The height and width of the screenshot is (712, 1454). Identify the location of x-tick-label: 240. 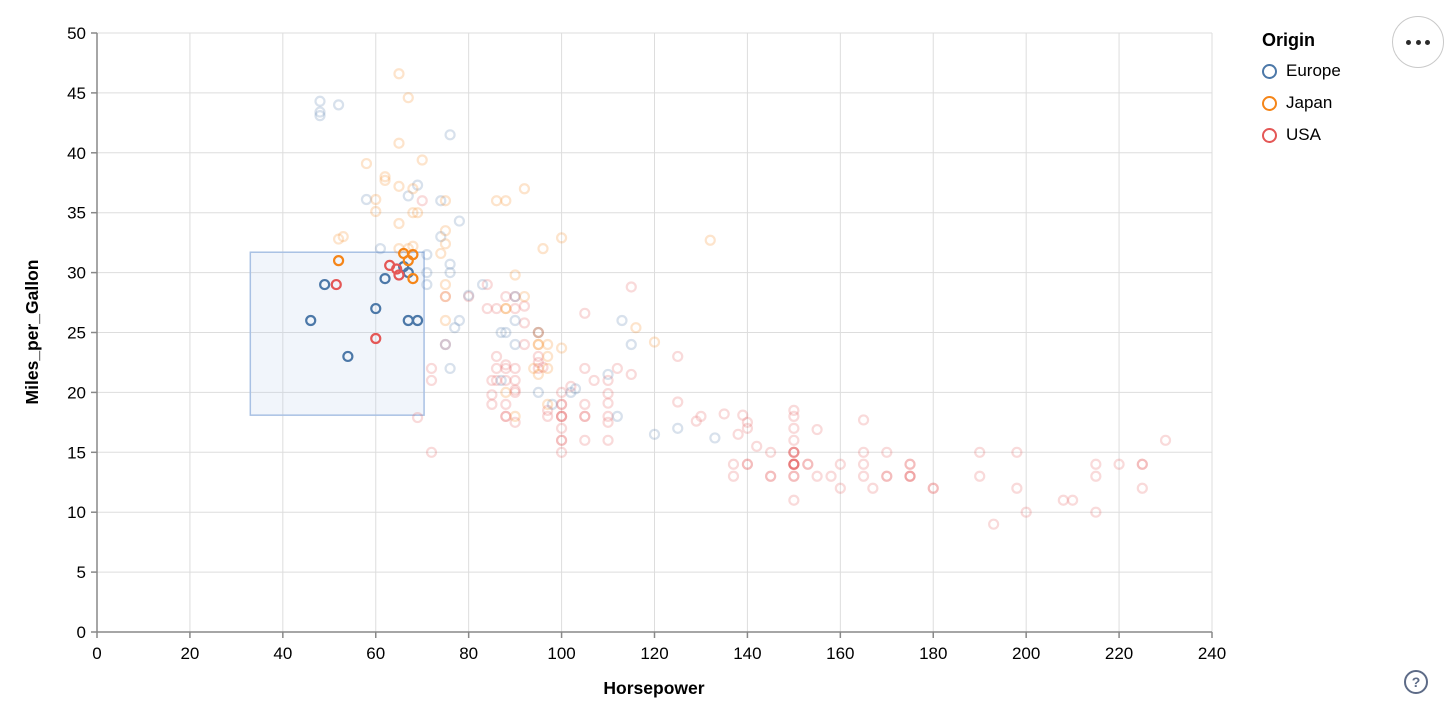
(1212, 653).